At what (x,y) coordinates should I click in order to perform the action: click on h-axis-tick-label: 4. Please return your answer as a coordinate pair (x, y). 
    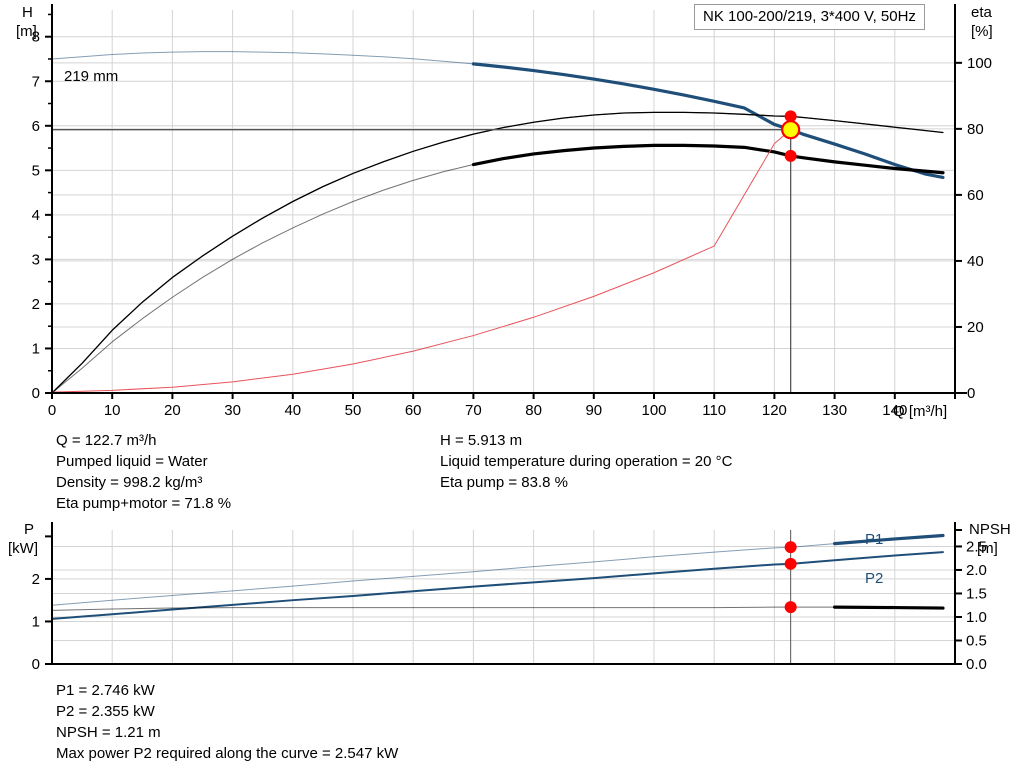
    Looking at the image, I should click on (36, 215).